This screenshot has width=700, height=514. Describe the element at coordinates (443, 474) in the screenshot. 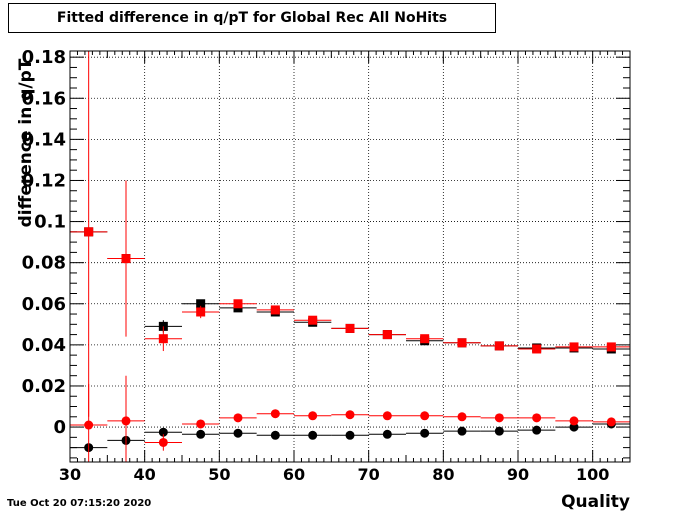

I see `x-tick-label: 80` at that location.